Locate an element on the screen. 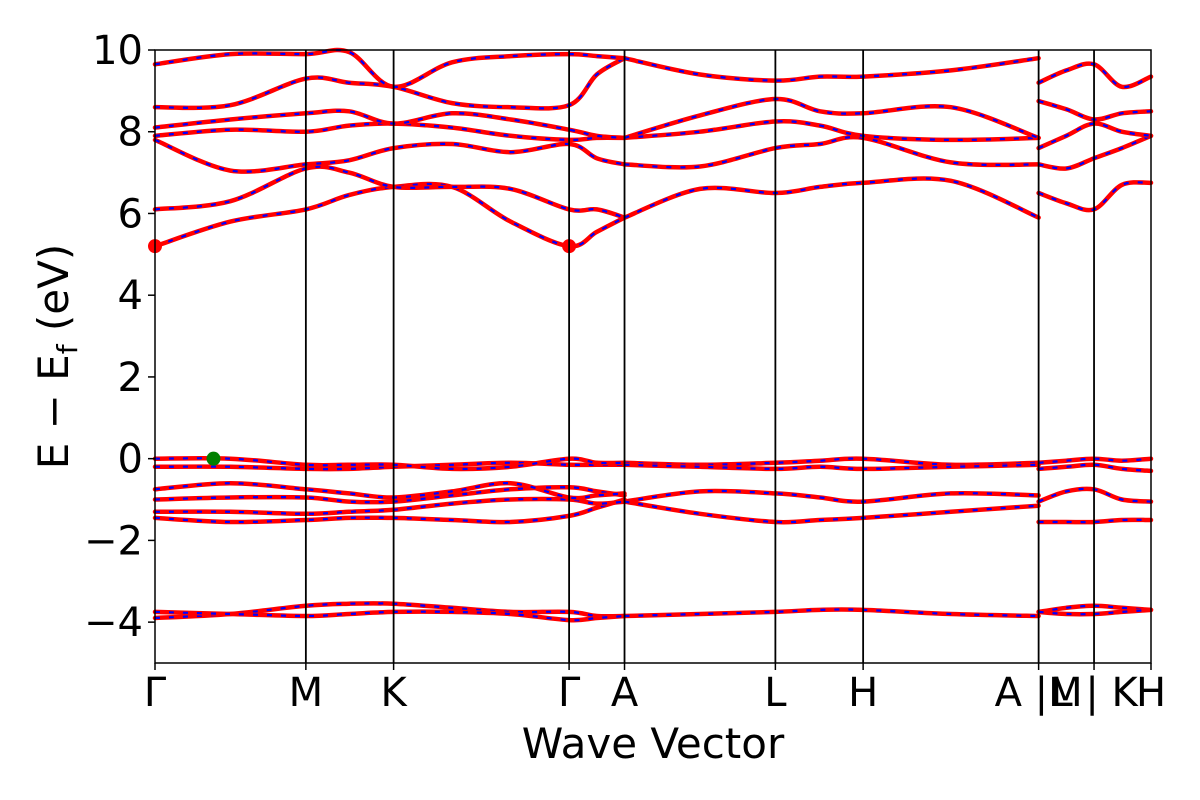 The image size is (1200, 800). x-tick-label: L is located at coordinates (775, 693).